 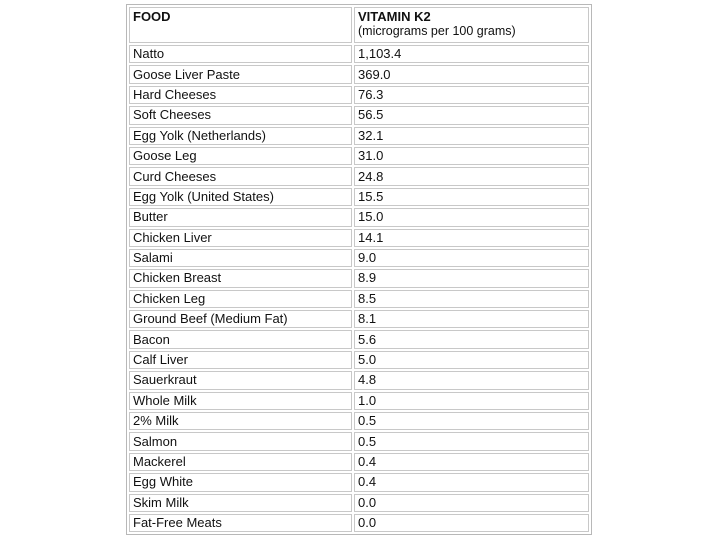 I want to click on table-row: Natto 1,103.4, so click(x=359, y=54).